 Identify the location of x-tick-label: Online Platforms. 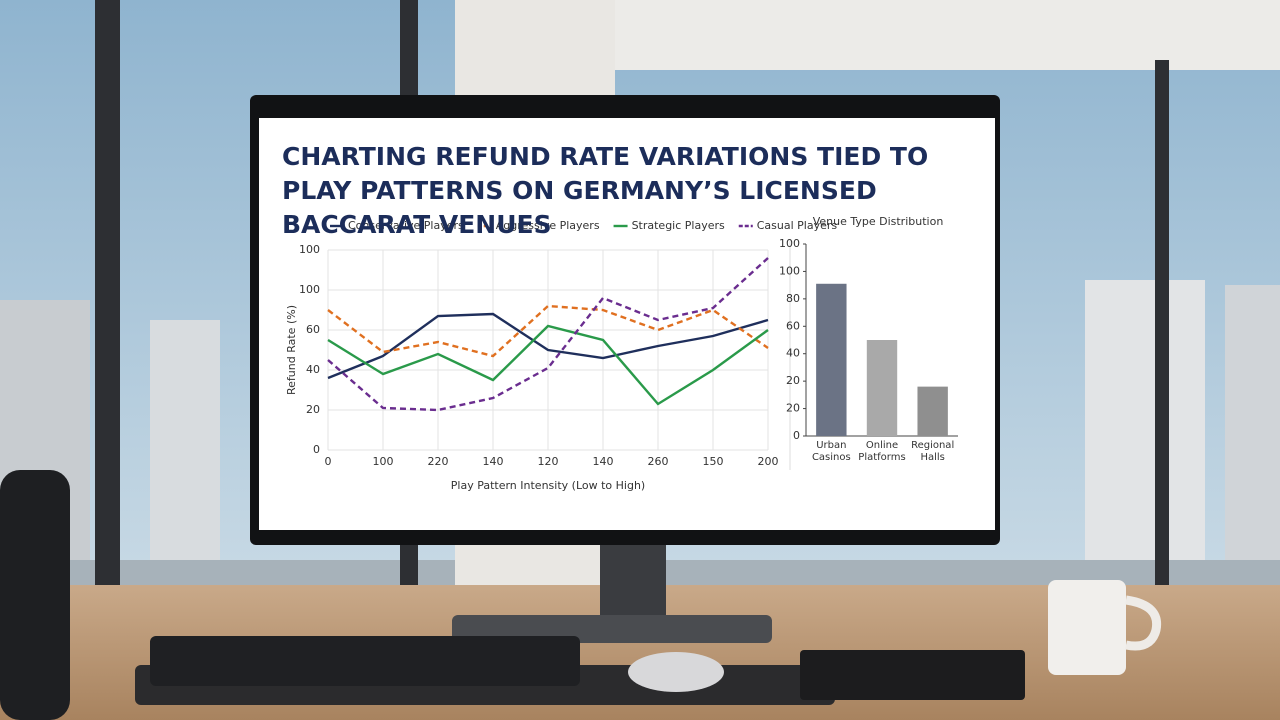
(882, 451).